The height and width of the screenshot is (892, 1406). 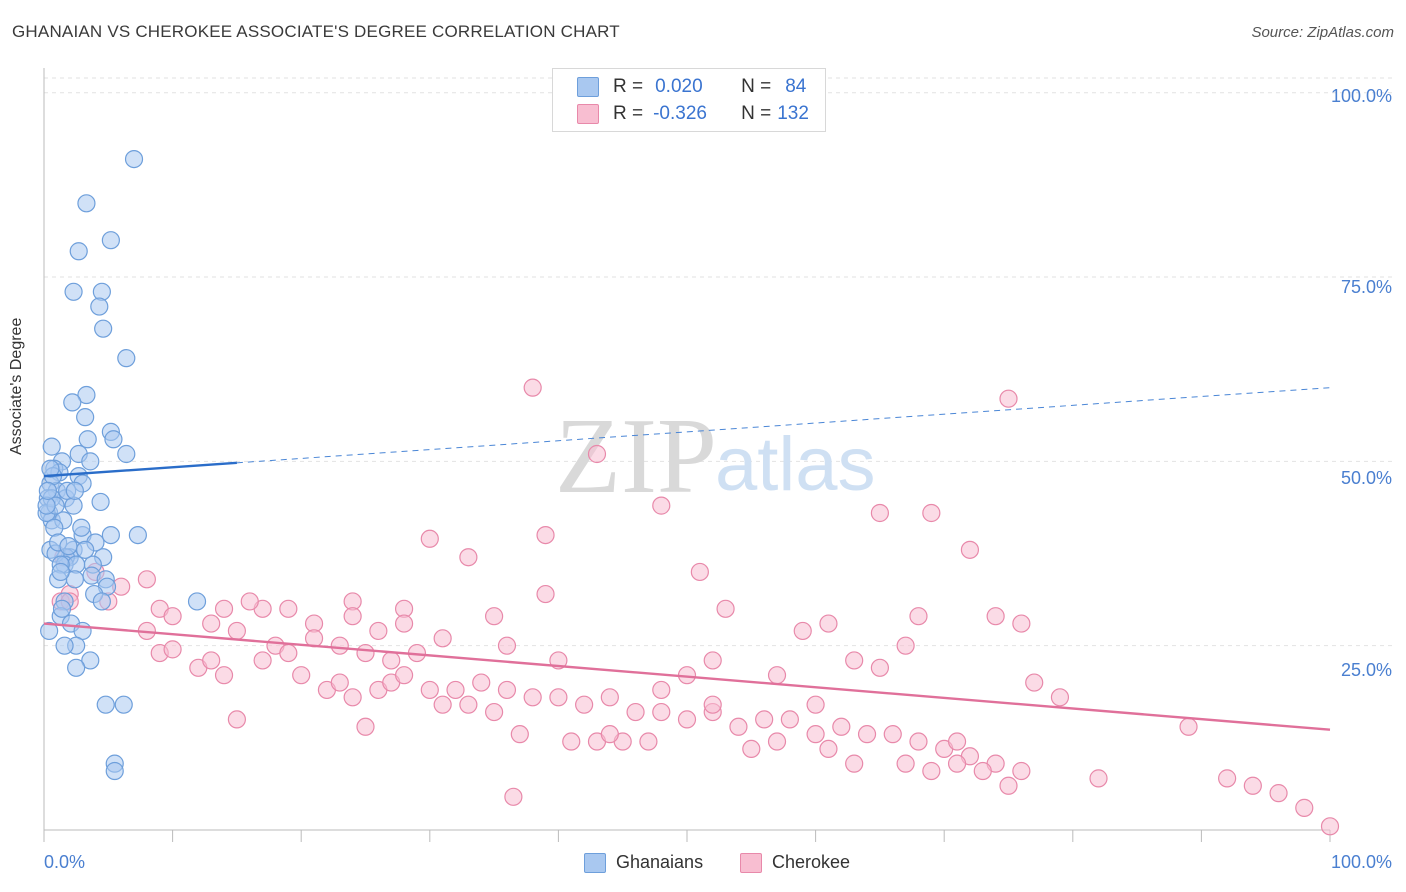 I want to click on legend-row-ghanaians: R = 0.020 N = 84, so click(x=691, y=87).